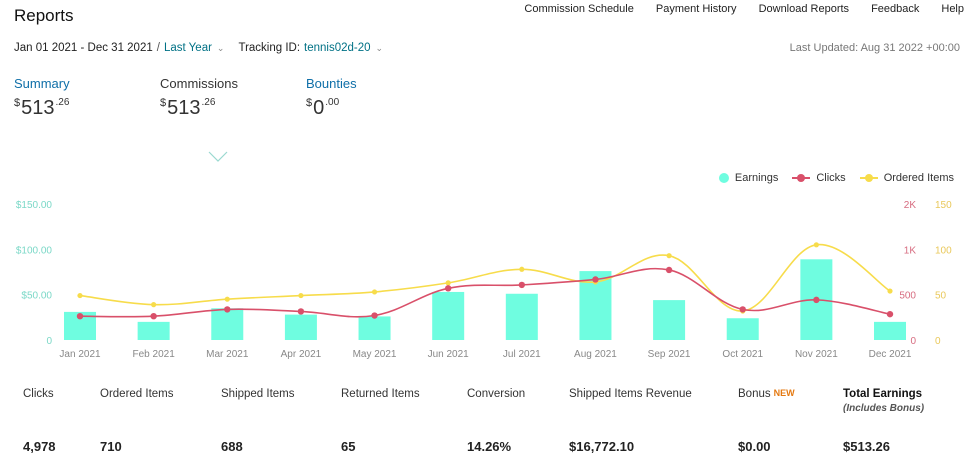 The height and width of the screenshot is (472, 978). Describe the element at coordinates (895, 9) in the screenshot. I see `feedback-link: Feedback` at that location.